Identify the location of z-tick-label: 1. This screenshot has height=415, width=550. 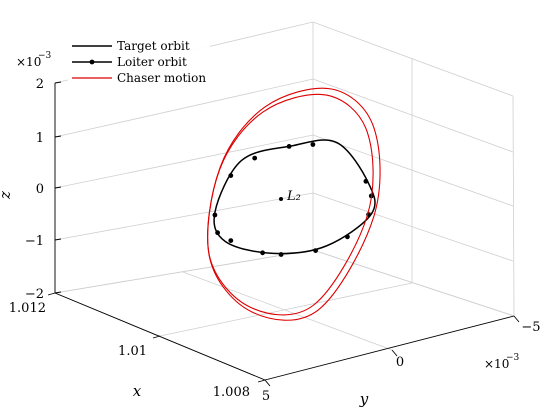
(40, 138).